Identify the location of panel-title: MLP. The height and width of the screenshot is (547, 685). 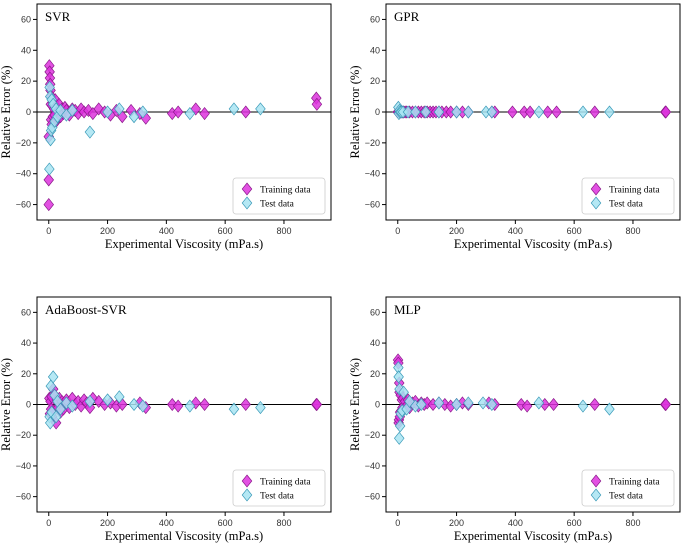
(407, 309).